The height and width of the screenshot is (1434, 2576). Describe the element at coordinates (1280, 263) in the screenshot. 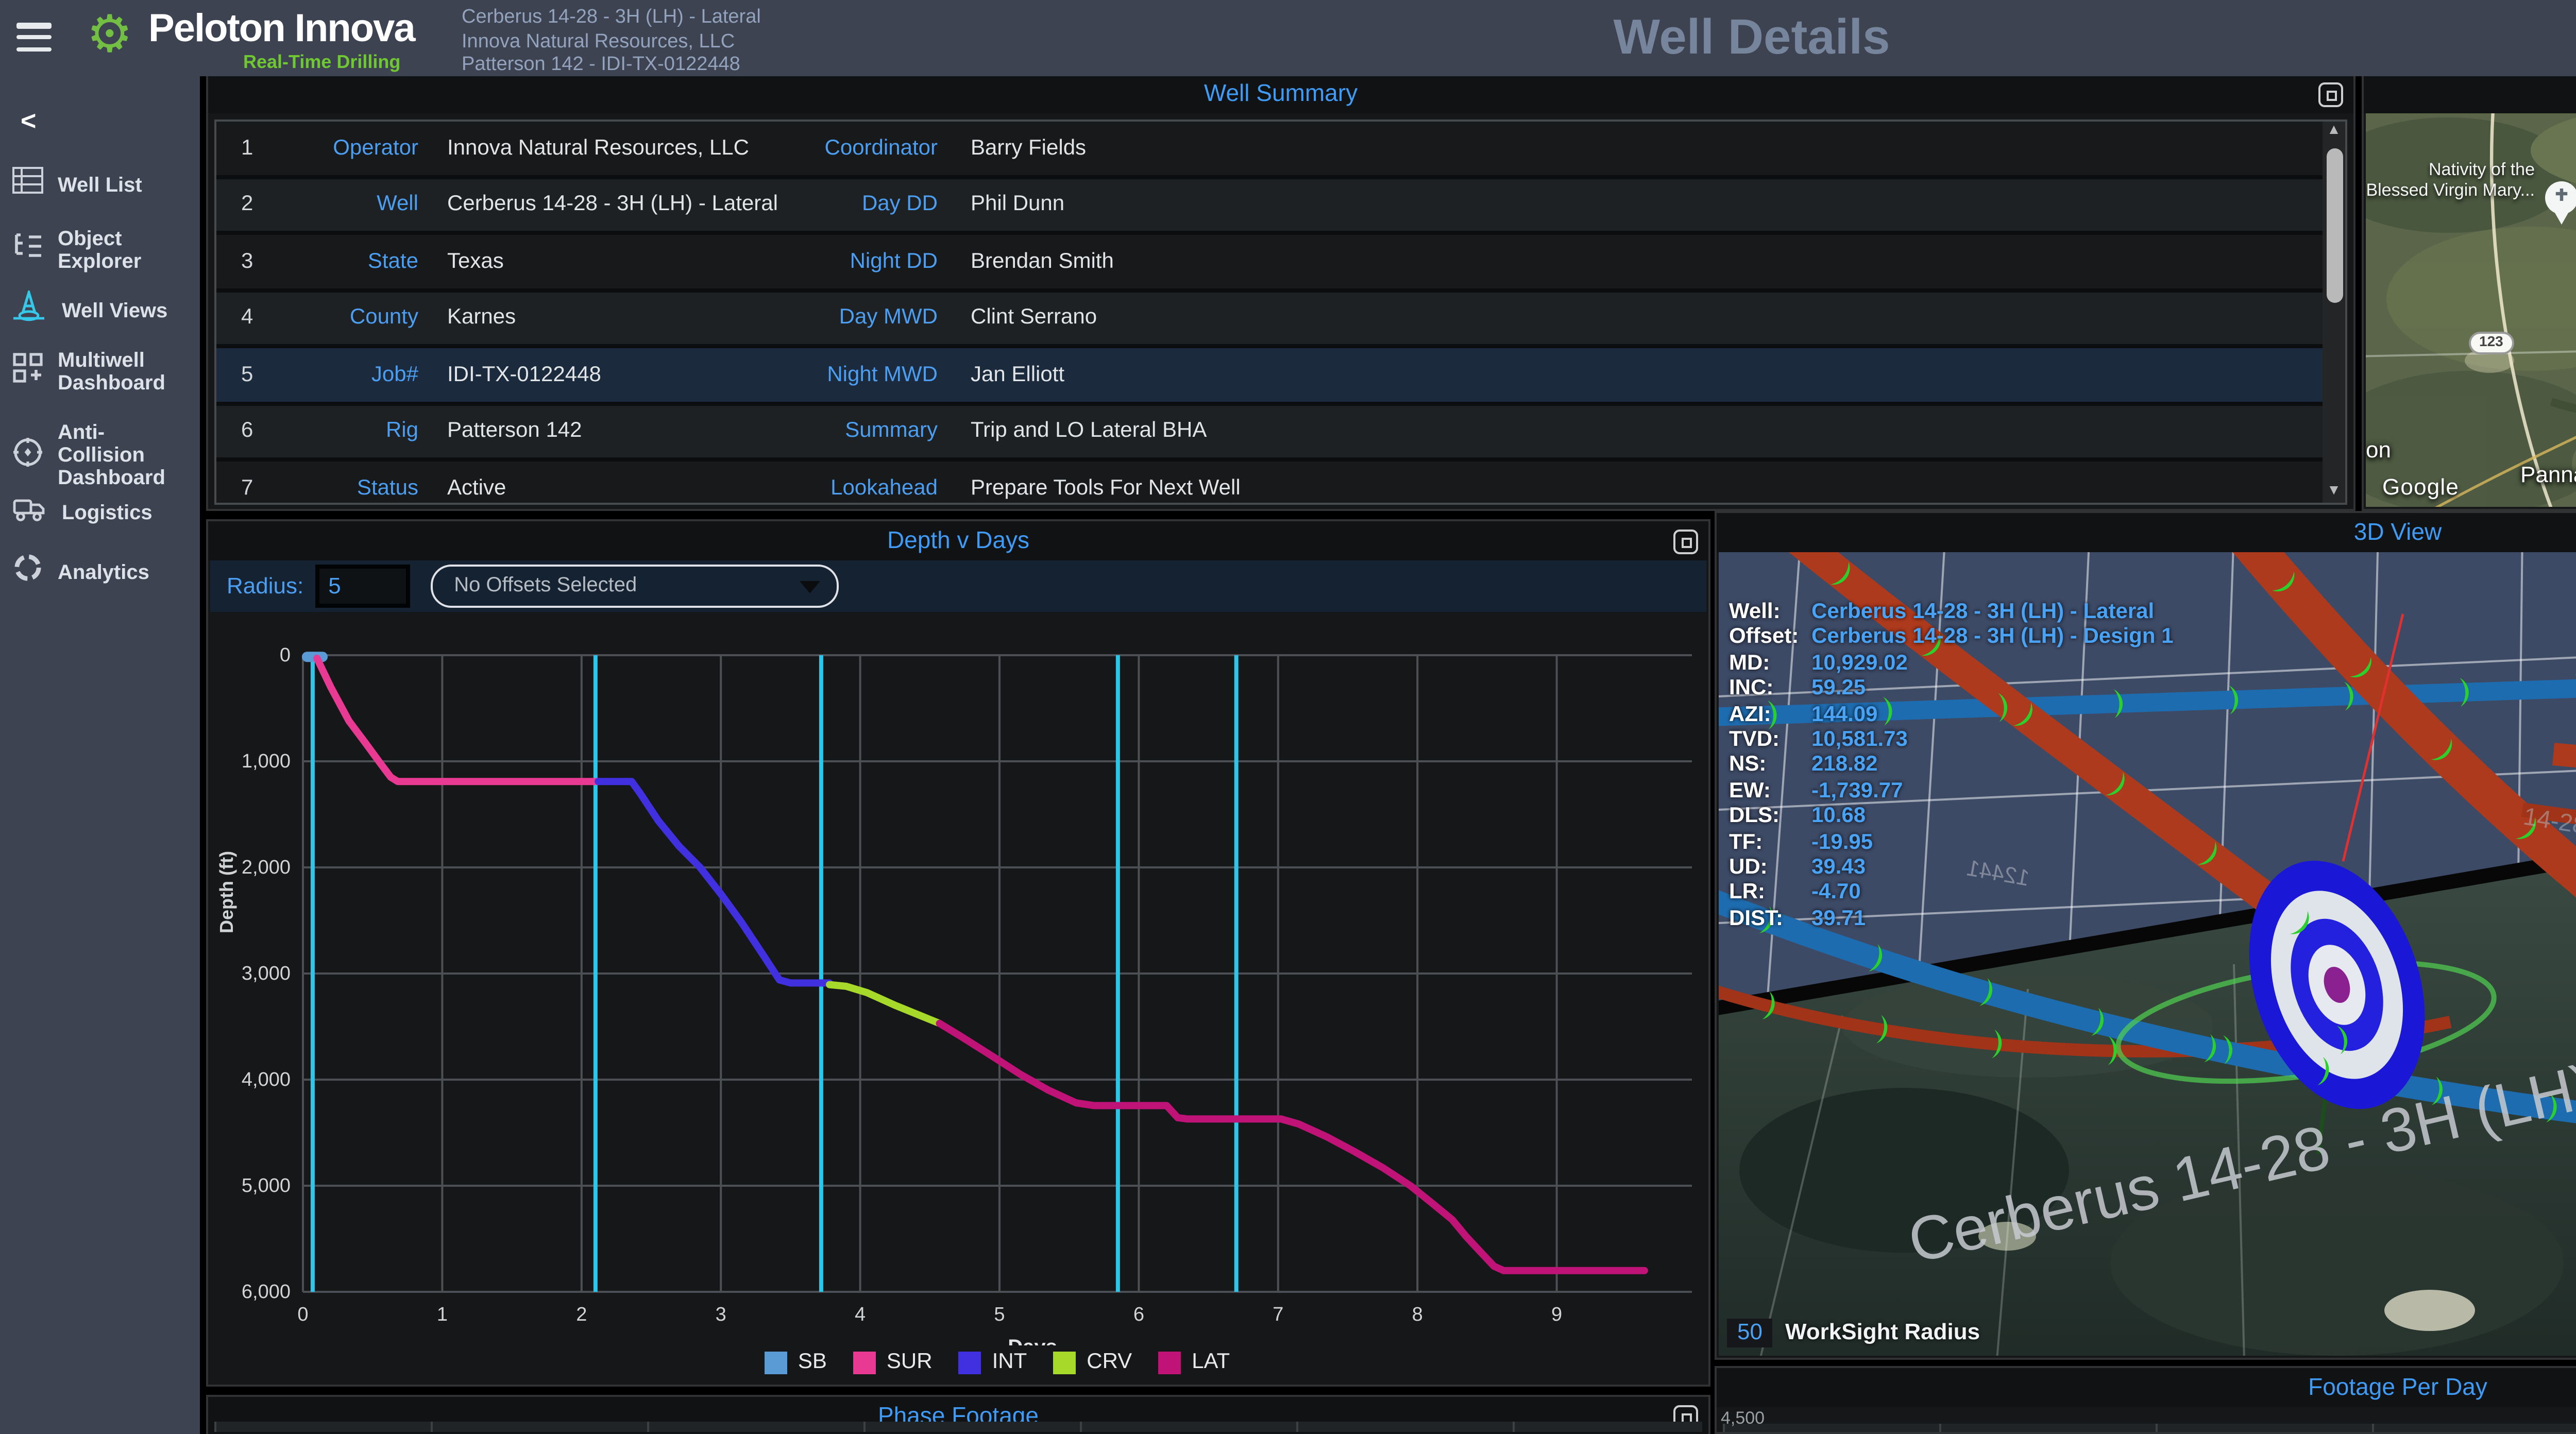

I see `table-row: 3 State Texas Night DD Brendan Smith` at that location.